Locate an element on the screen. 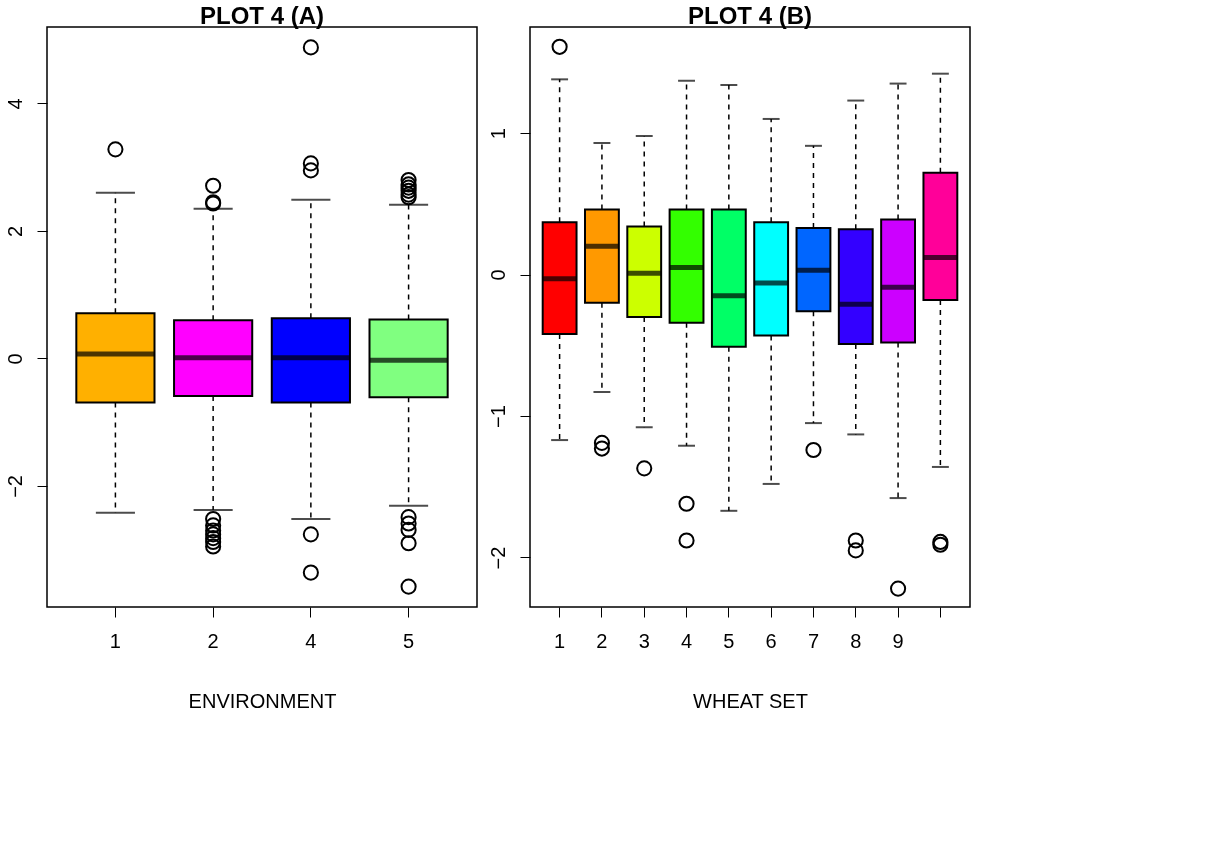 The width and height of the screenshot is (1206, 865). y-tick-label: −1 is located at coordinates (497, 416).